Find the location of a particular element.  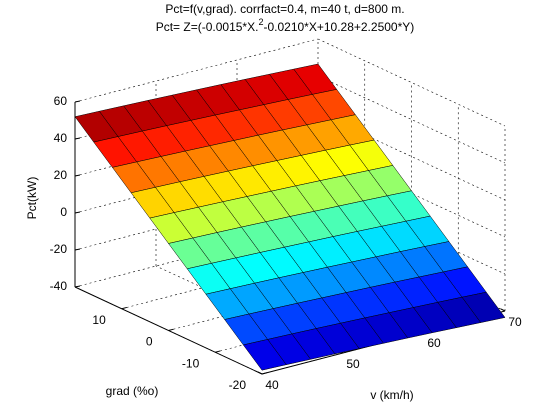

title-superscript: 2 is located at coordinates (260, 22).